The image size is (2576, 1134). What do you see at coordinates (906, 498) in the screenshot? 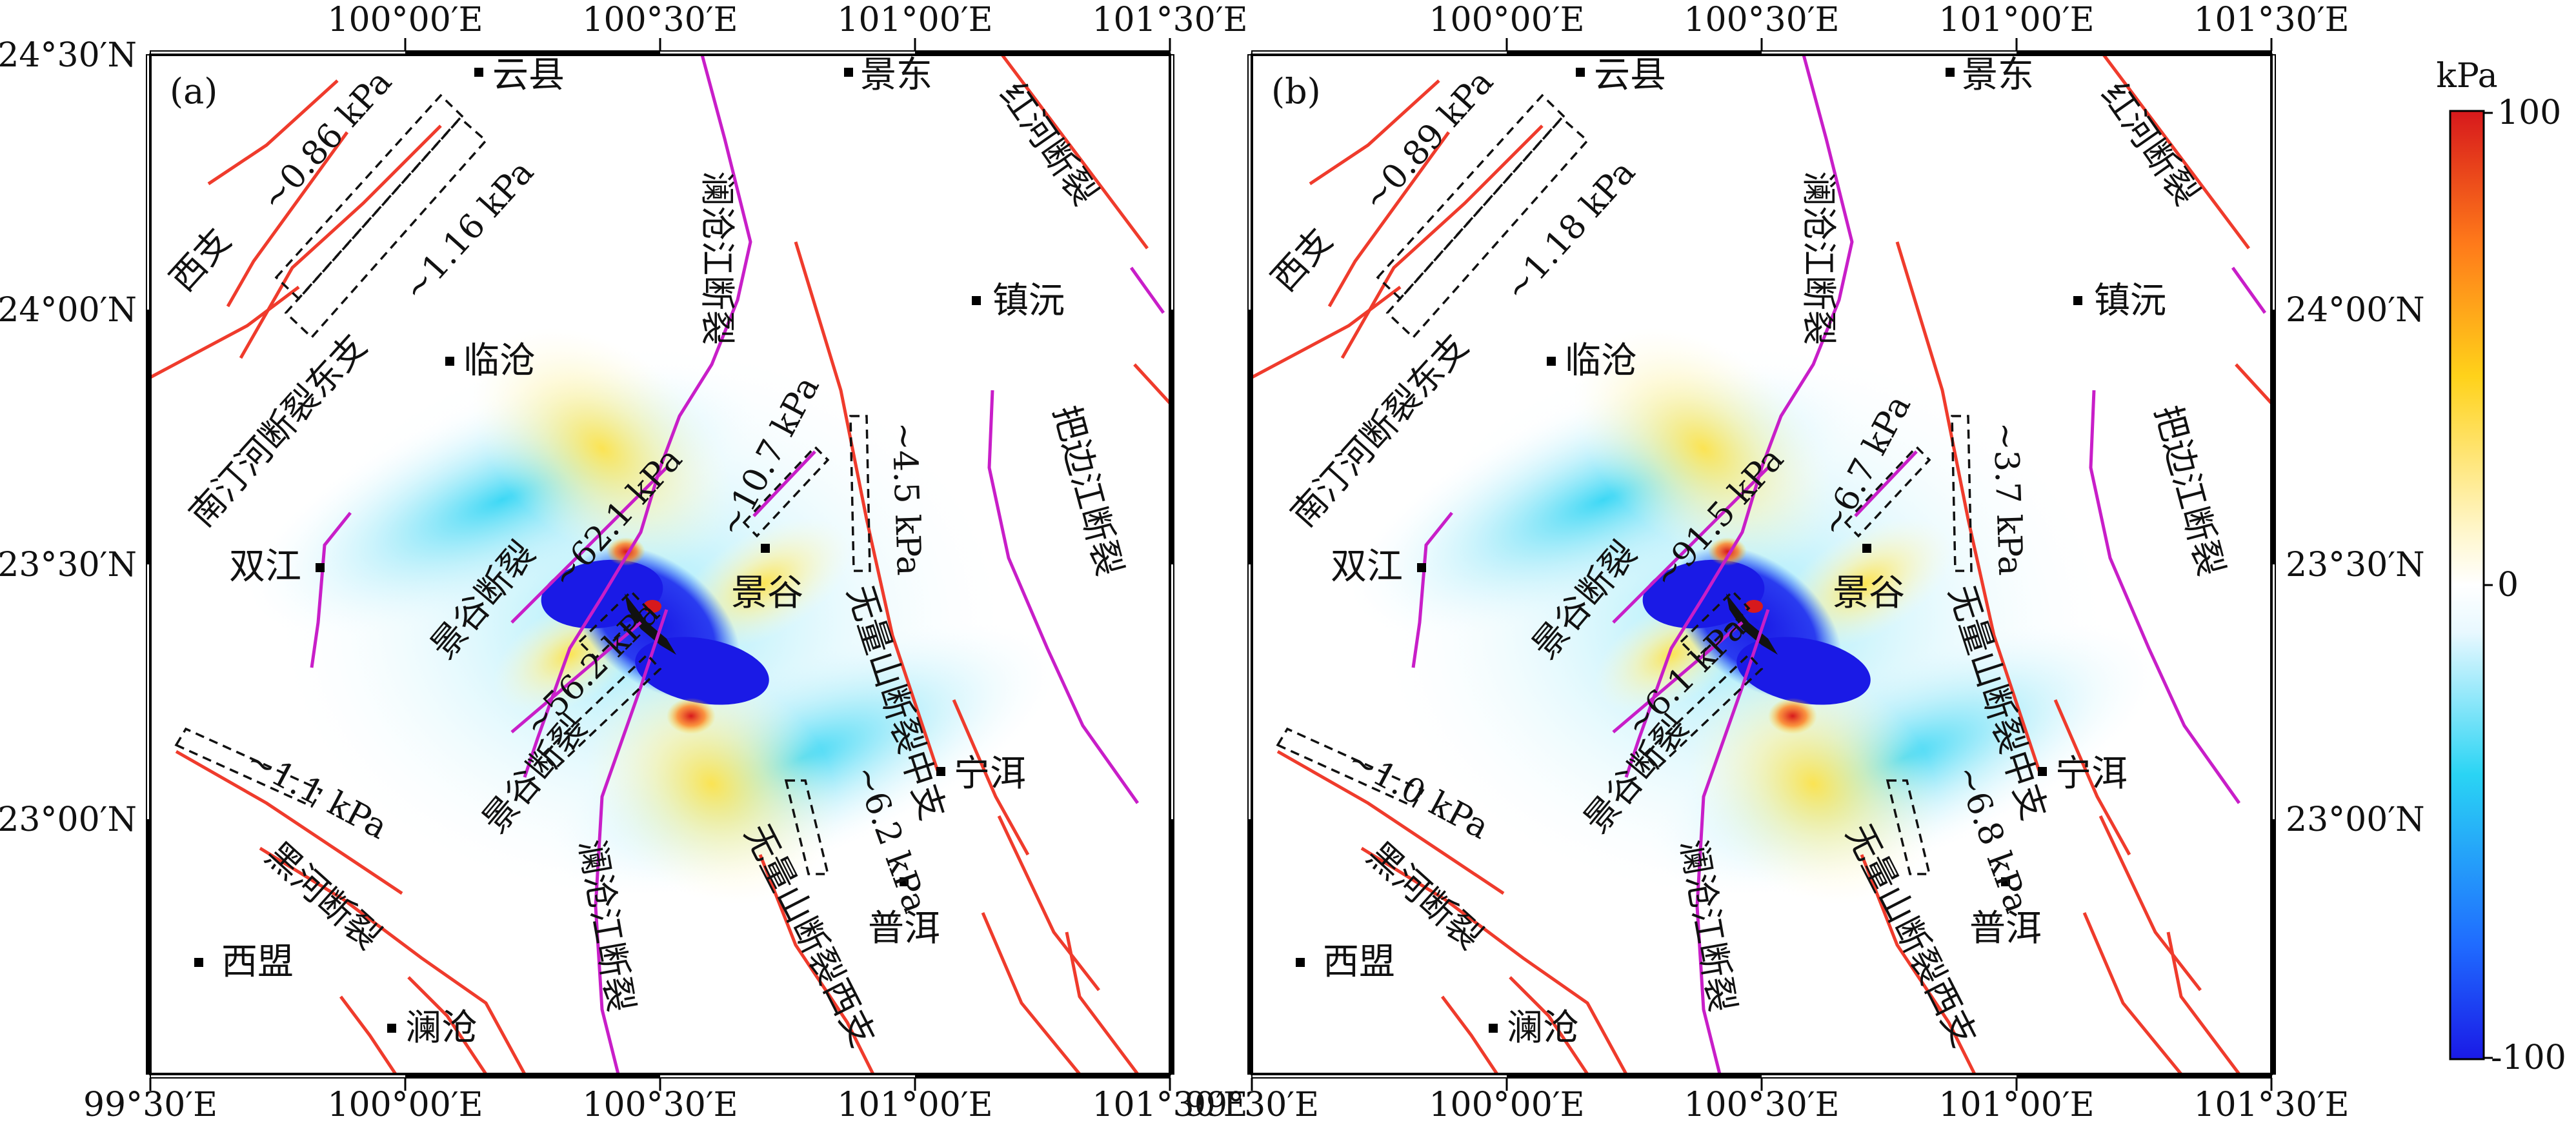
I see `value-wuliang-middle: ~4.5 kPa` at bounding box center [906, 498].